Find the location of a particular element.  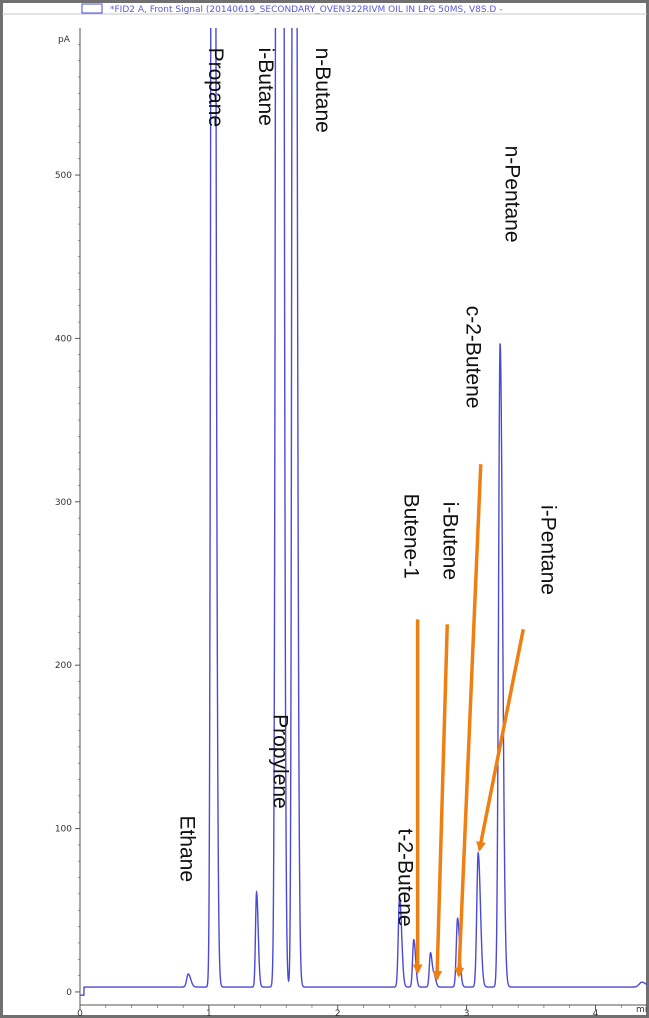

x-tick-label: 1 is located at coordinates (209, 1013).